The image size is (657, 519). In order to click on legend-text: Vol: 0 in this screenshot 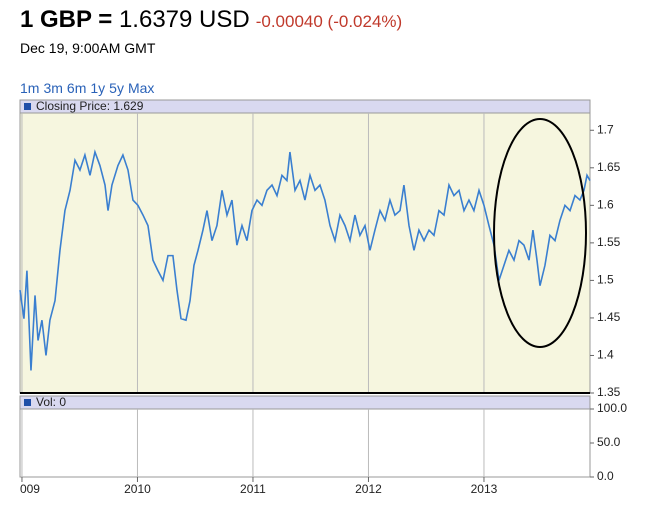, I will do `click(51, 402)`.